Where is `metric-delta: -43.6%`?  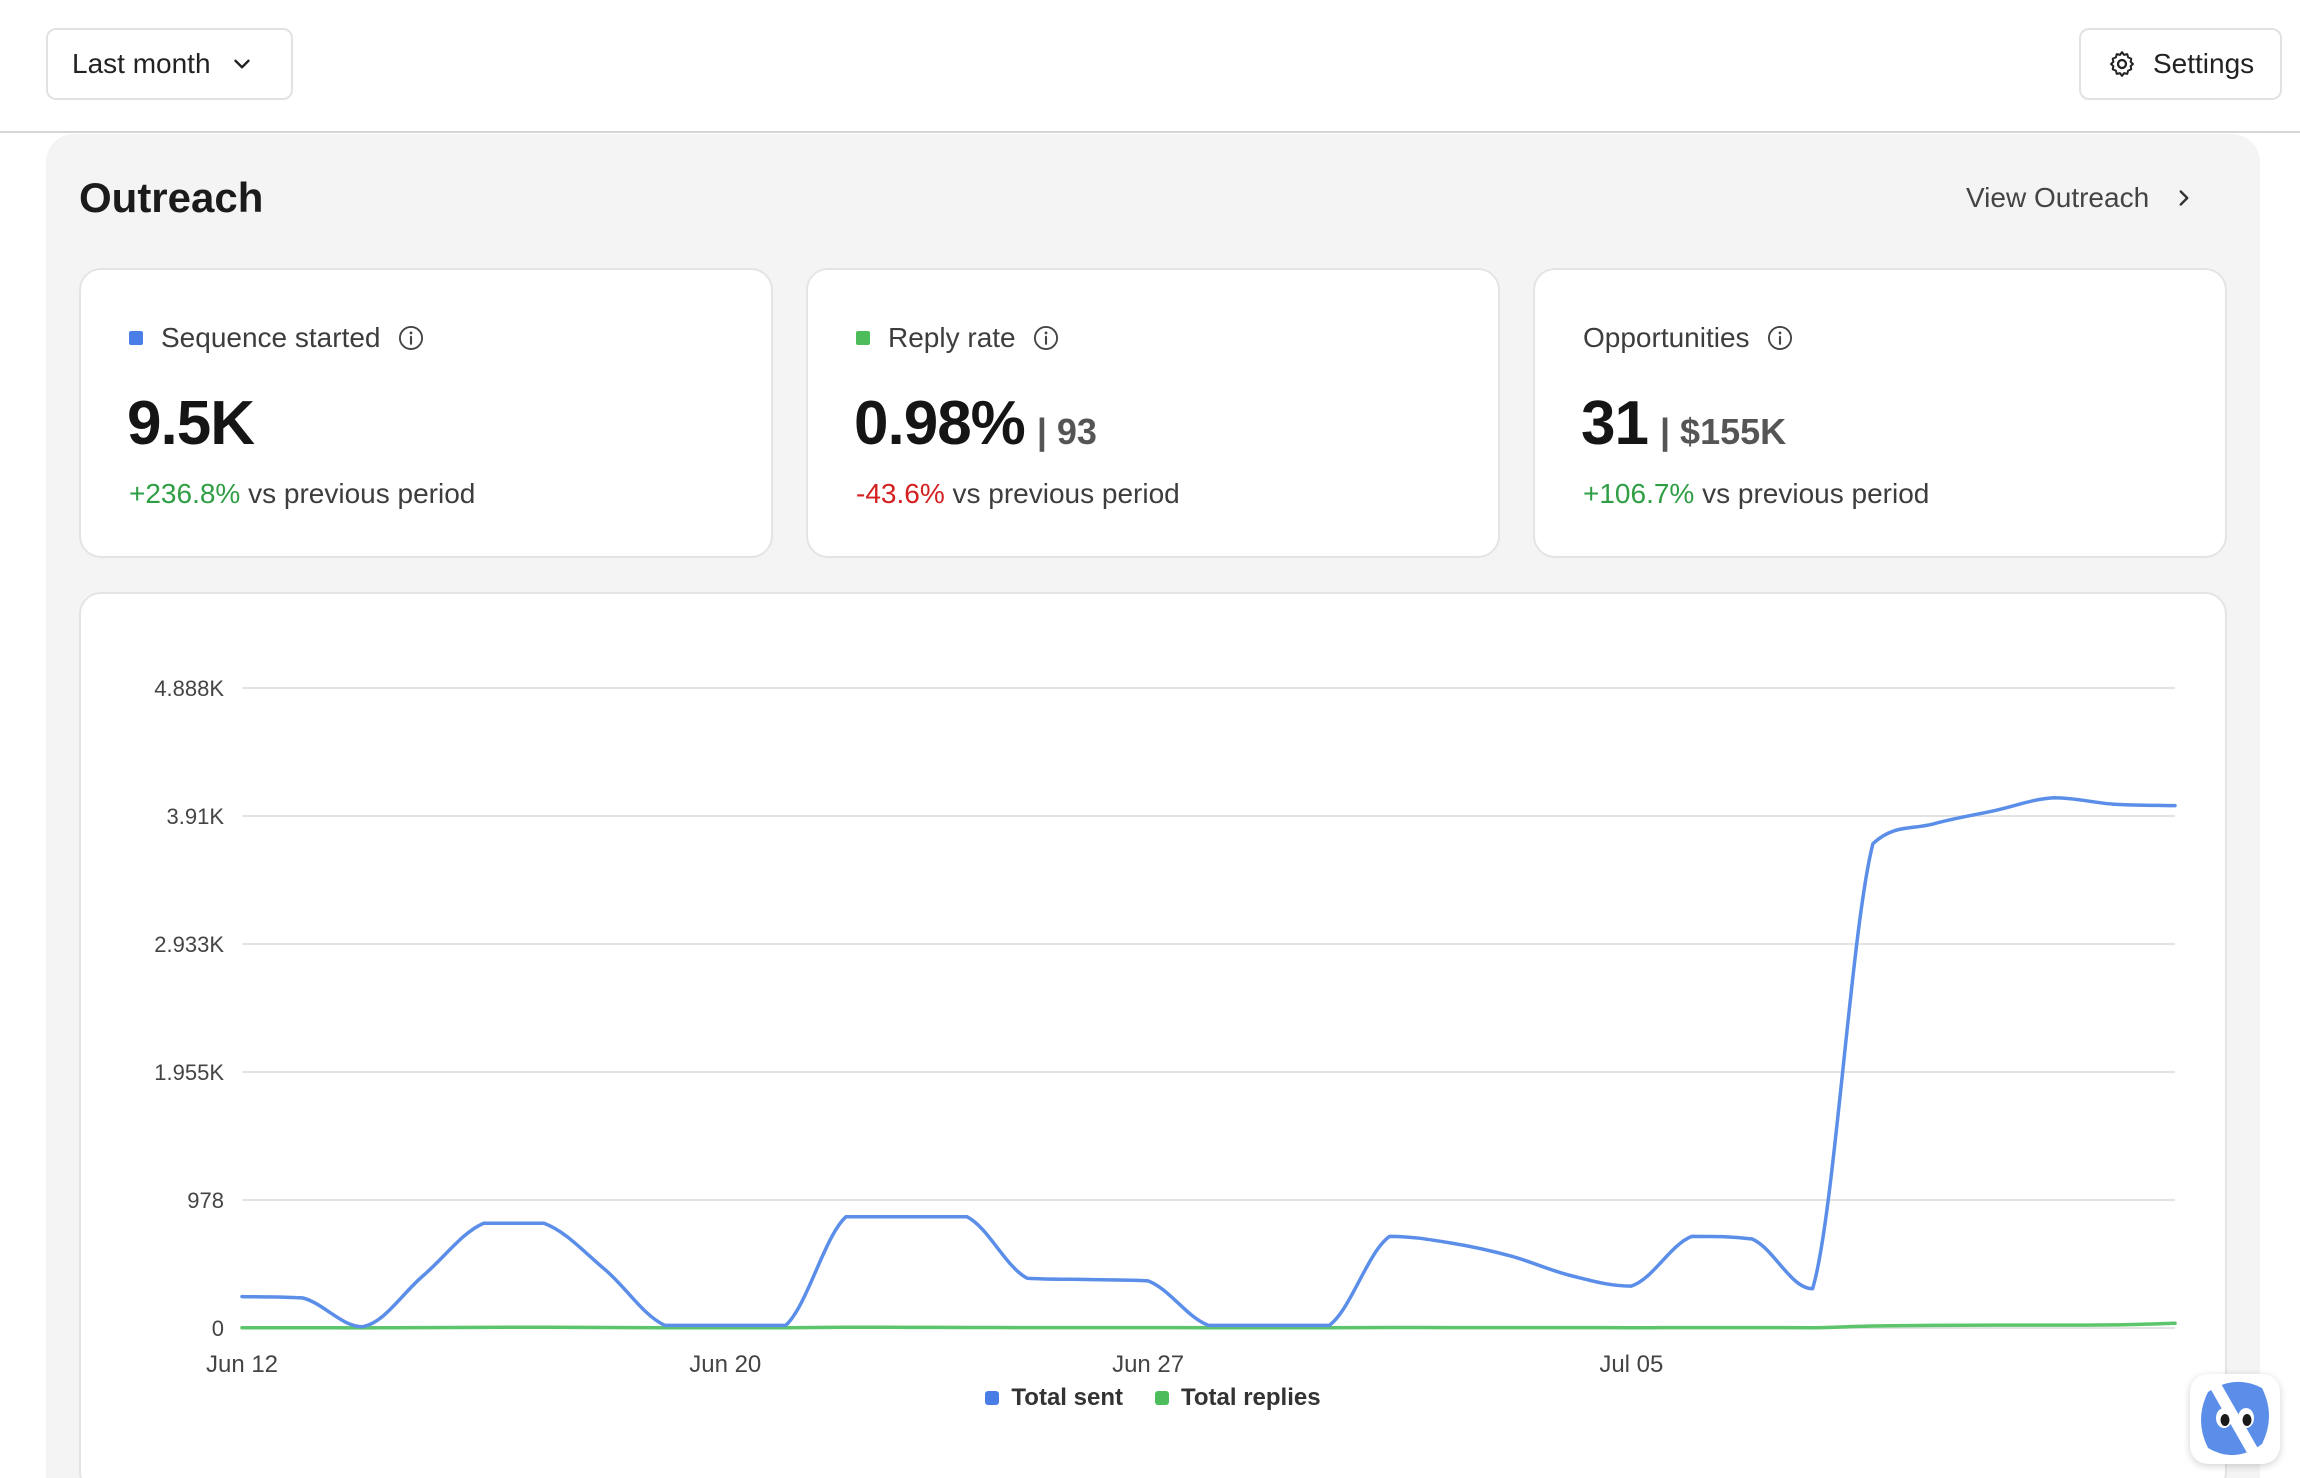
metric-delta: -43.6% is located at coordinates (900, 493).